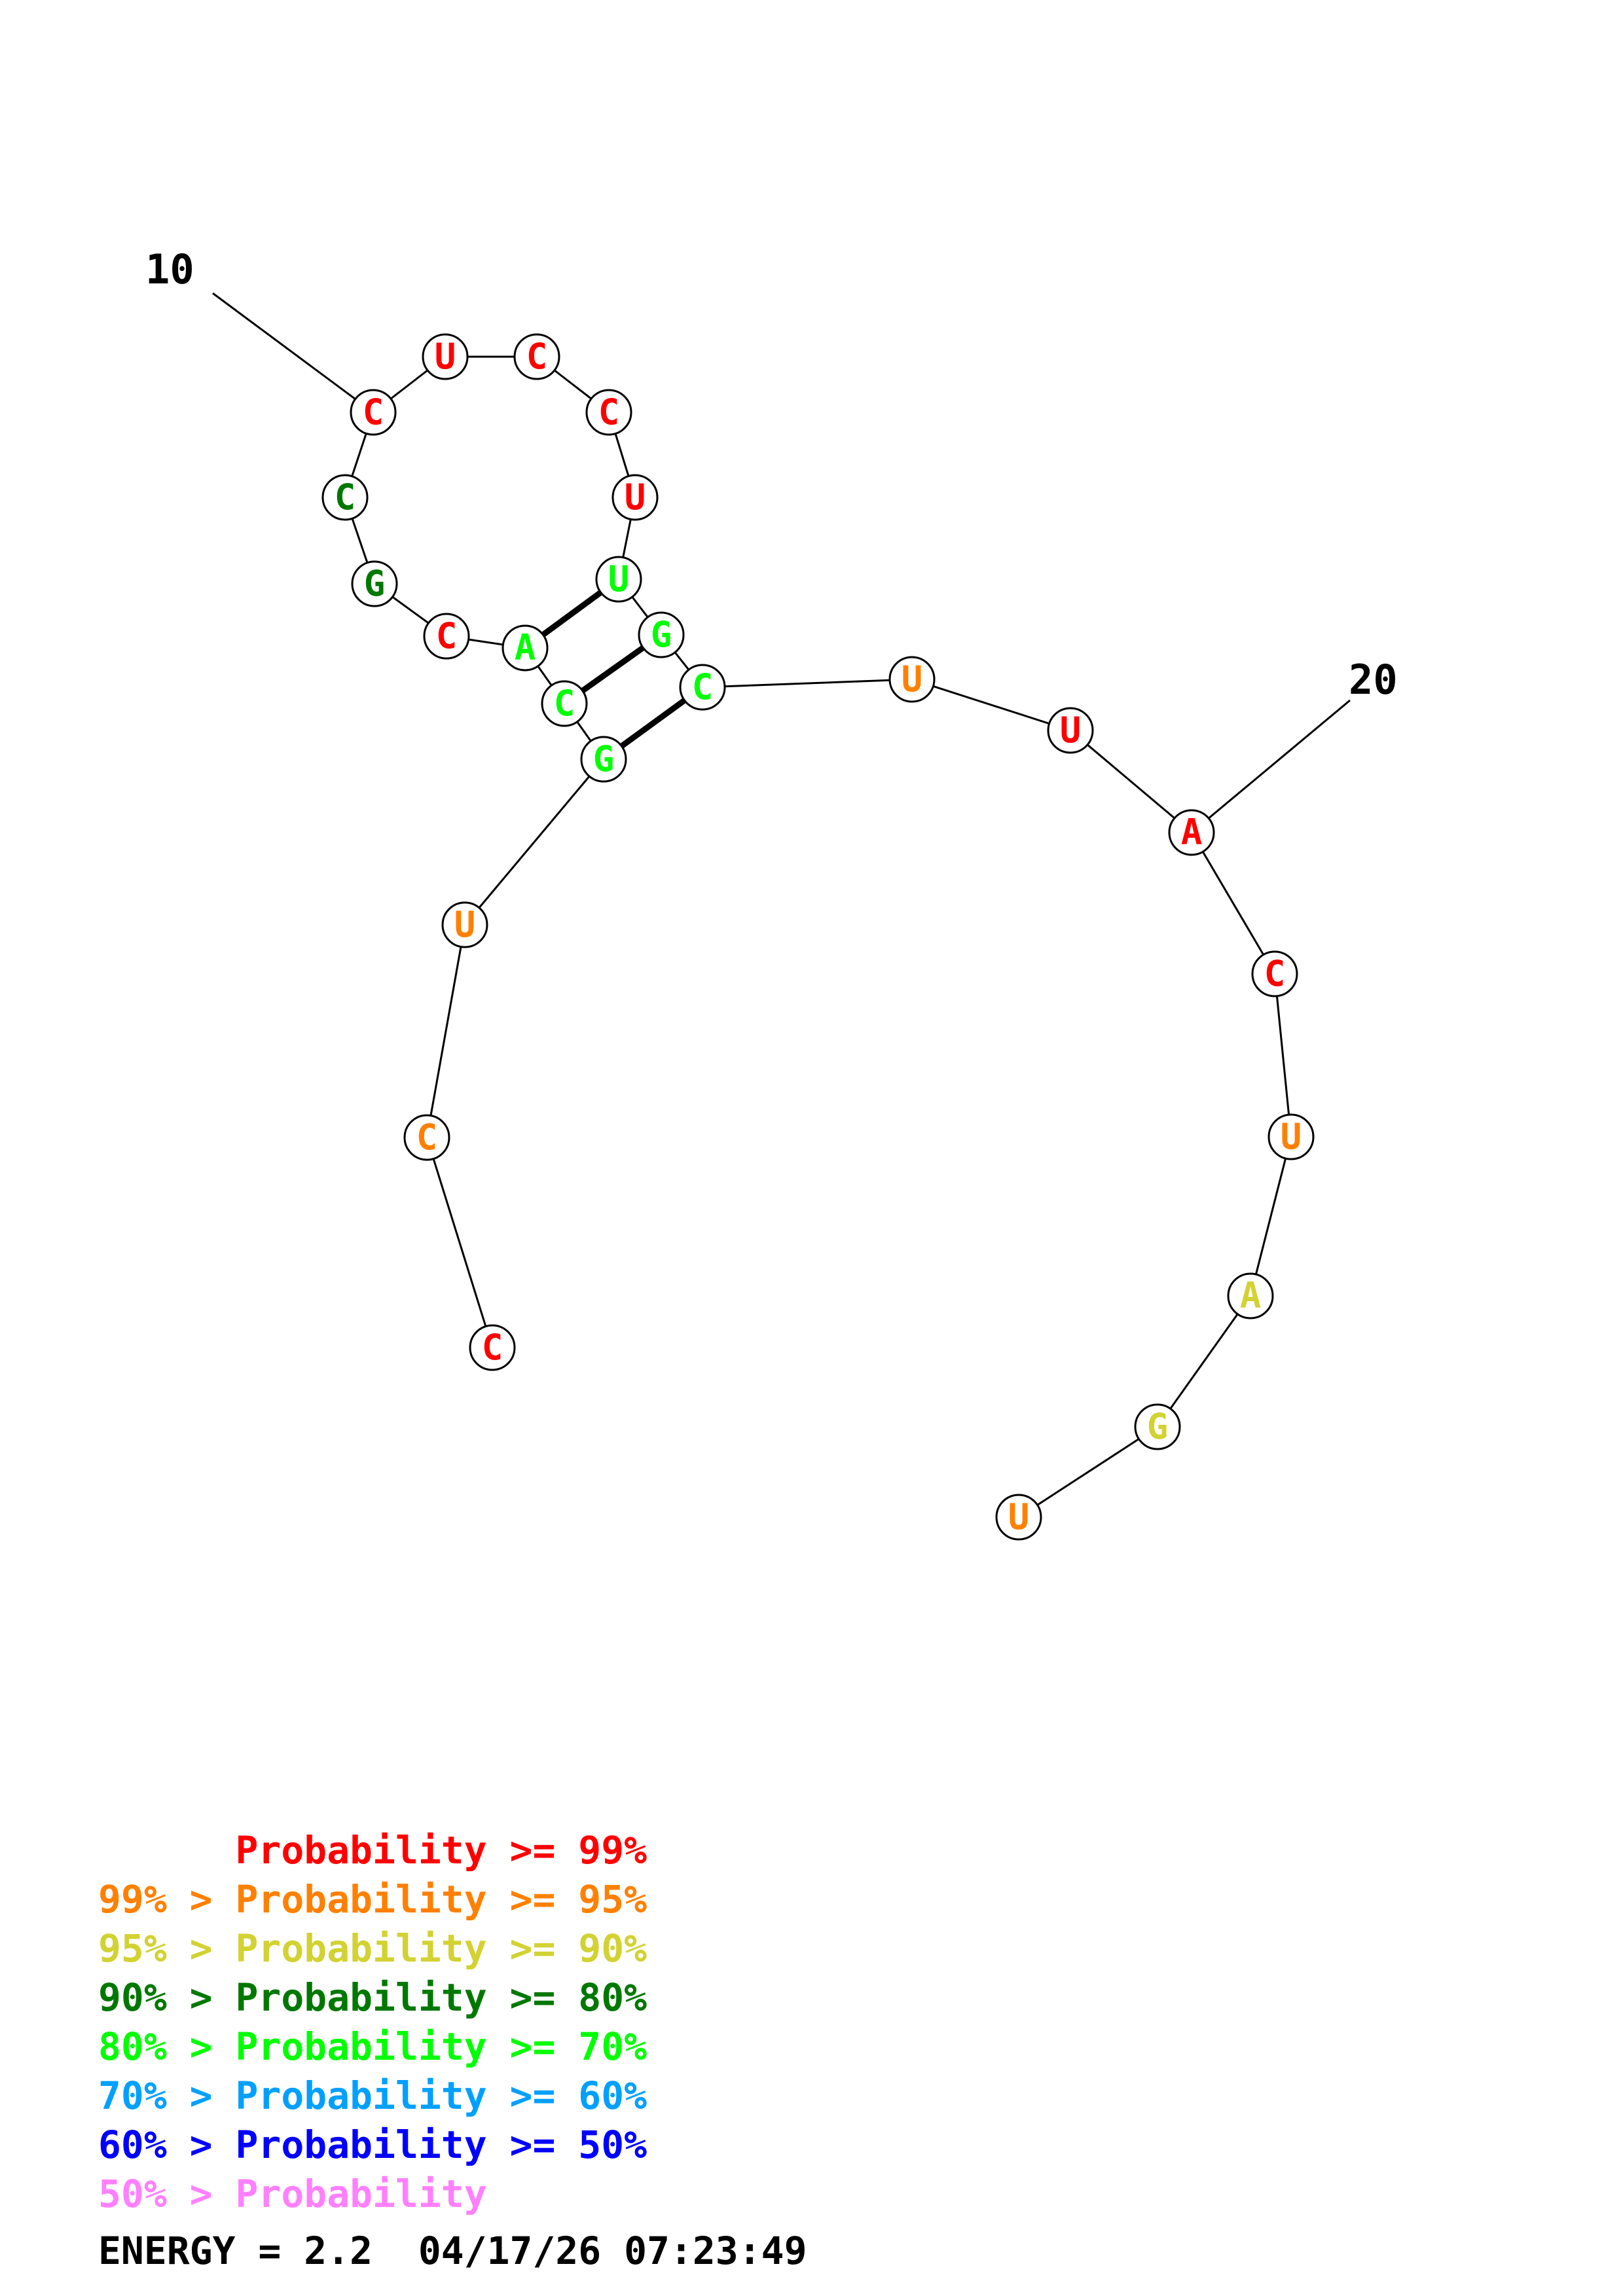  Describe the element at coordinates (169, 269) in the screenshot. I see `index-label: 10` at that location.